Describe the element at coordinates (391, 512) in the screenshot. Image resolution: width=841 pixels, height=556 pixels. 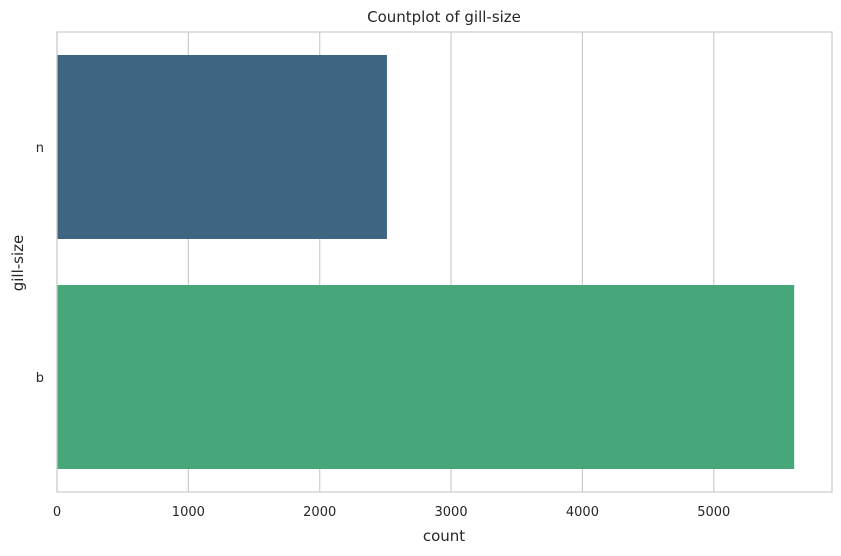
I see `x-tick-labels: 0 1000 2000 3000 4000 5000` at that location.